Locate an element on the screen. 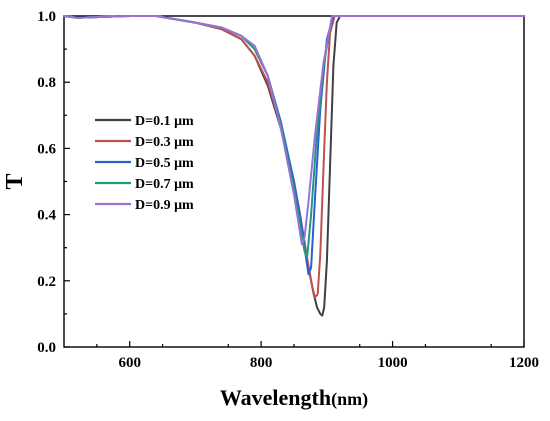 Image resolution: width=550 pixels, height=421 pixels. y-axis-title: T is located at coordinates (15, 181).